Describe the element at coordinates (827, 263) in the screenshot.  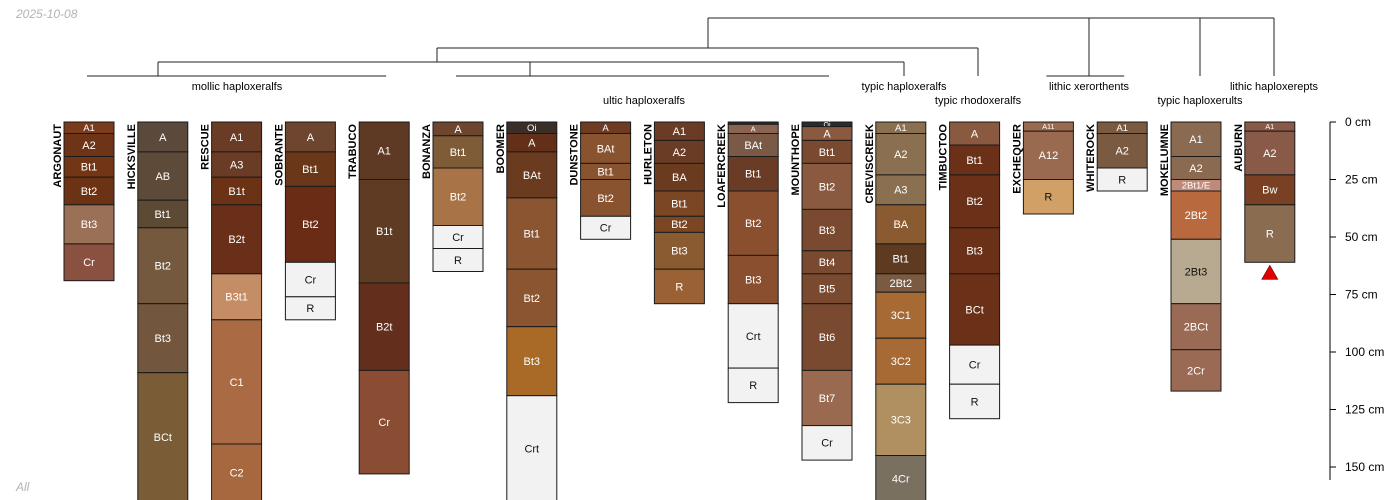
I see `horizon-label: Bt4` at that location.